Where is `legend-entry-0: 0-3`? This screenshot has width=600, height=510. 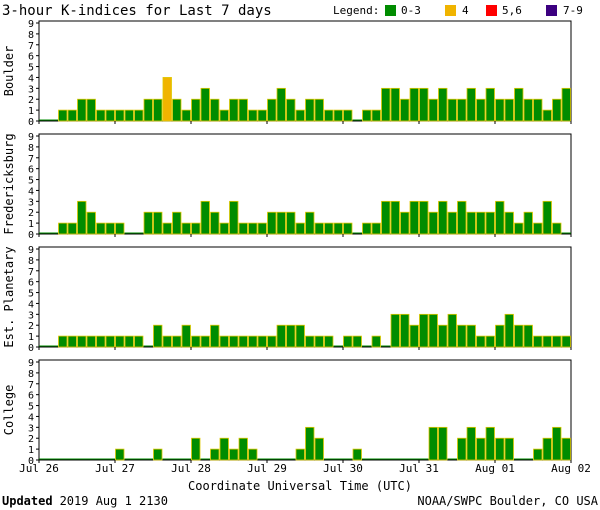
legend-entry-0: 0-3 is located at coordinates (411, 10).